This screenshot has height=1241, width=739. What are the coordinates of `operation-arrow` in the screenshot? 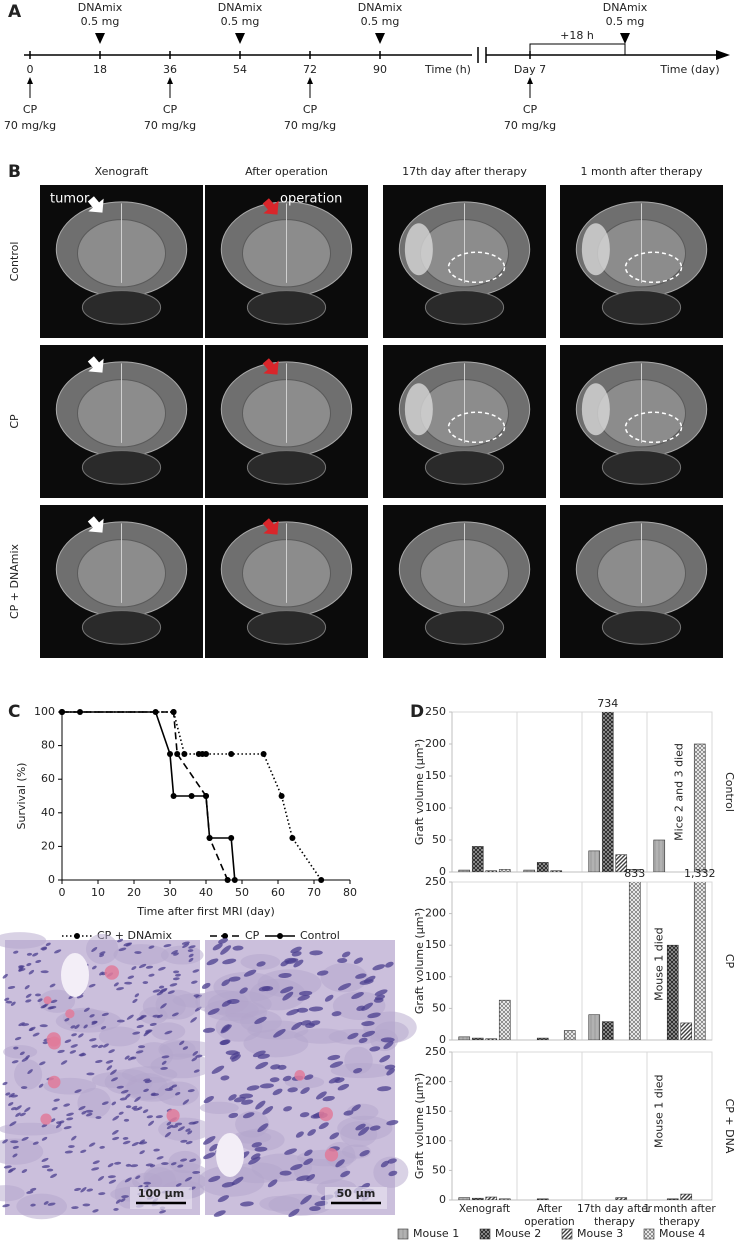 It's located at (270, 526).